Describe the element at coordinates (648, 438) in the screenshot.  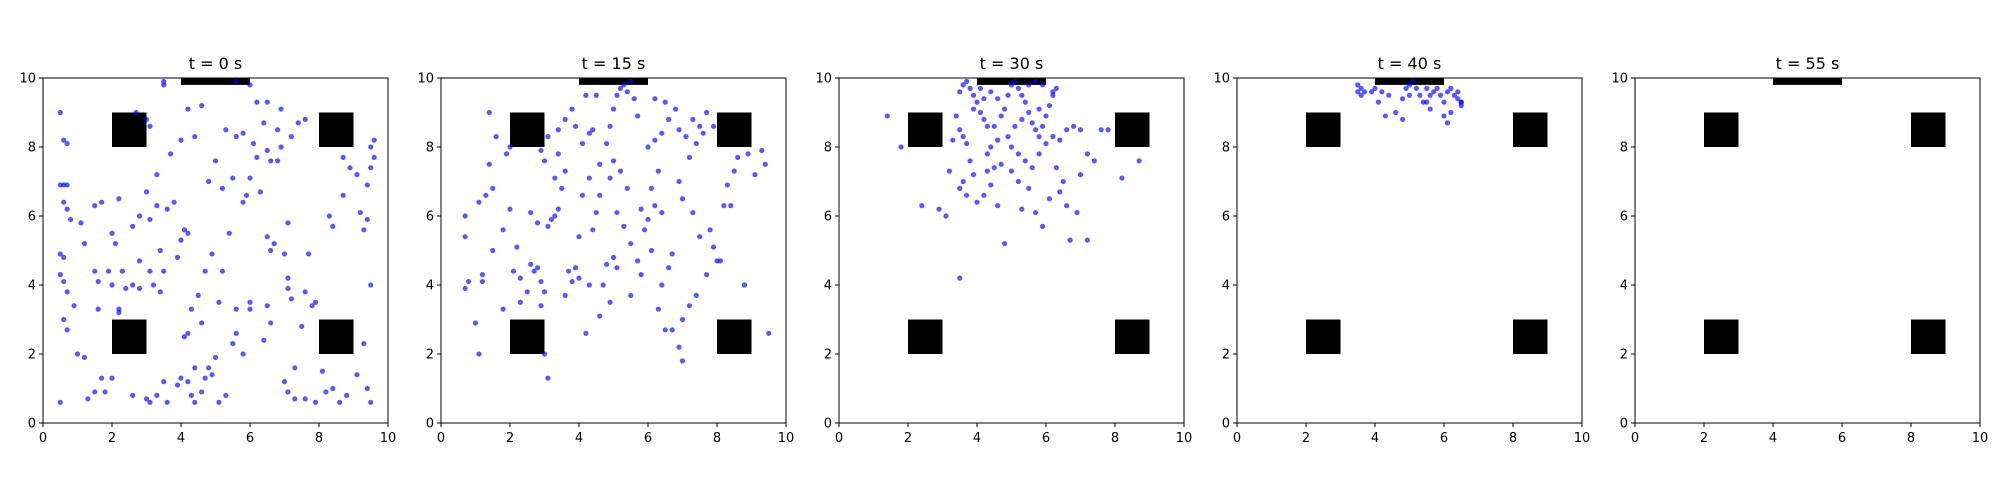
I see `x-tick-label: 6` at that location.